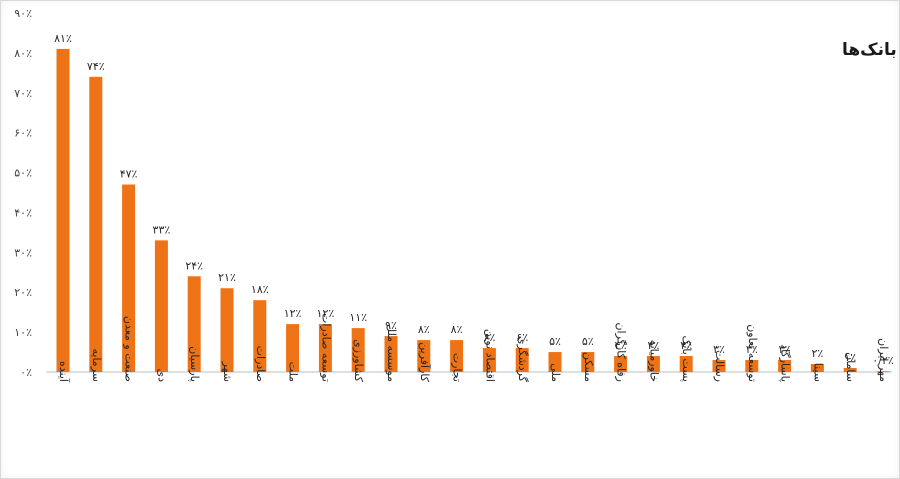 Image resolution: width=900 pixels, height=479 pixels. I want to click on data-label: ۲٪, so click(817, 353).